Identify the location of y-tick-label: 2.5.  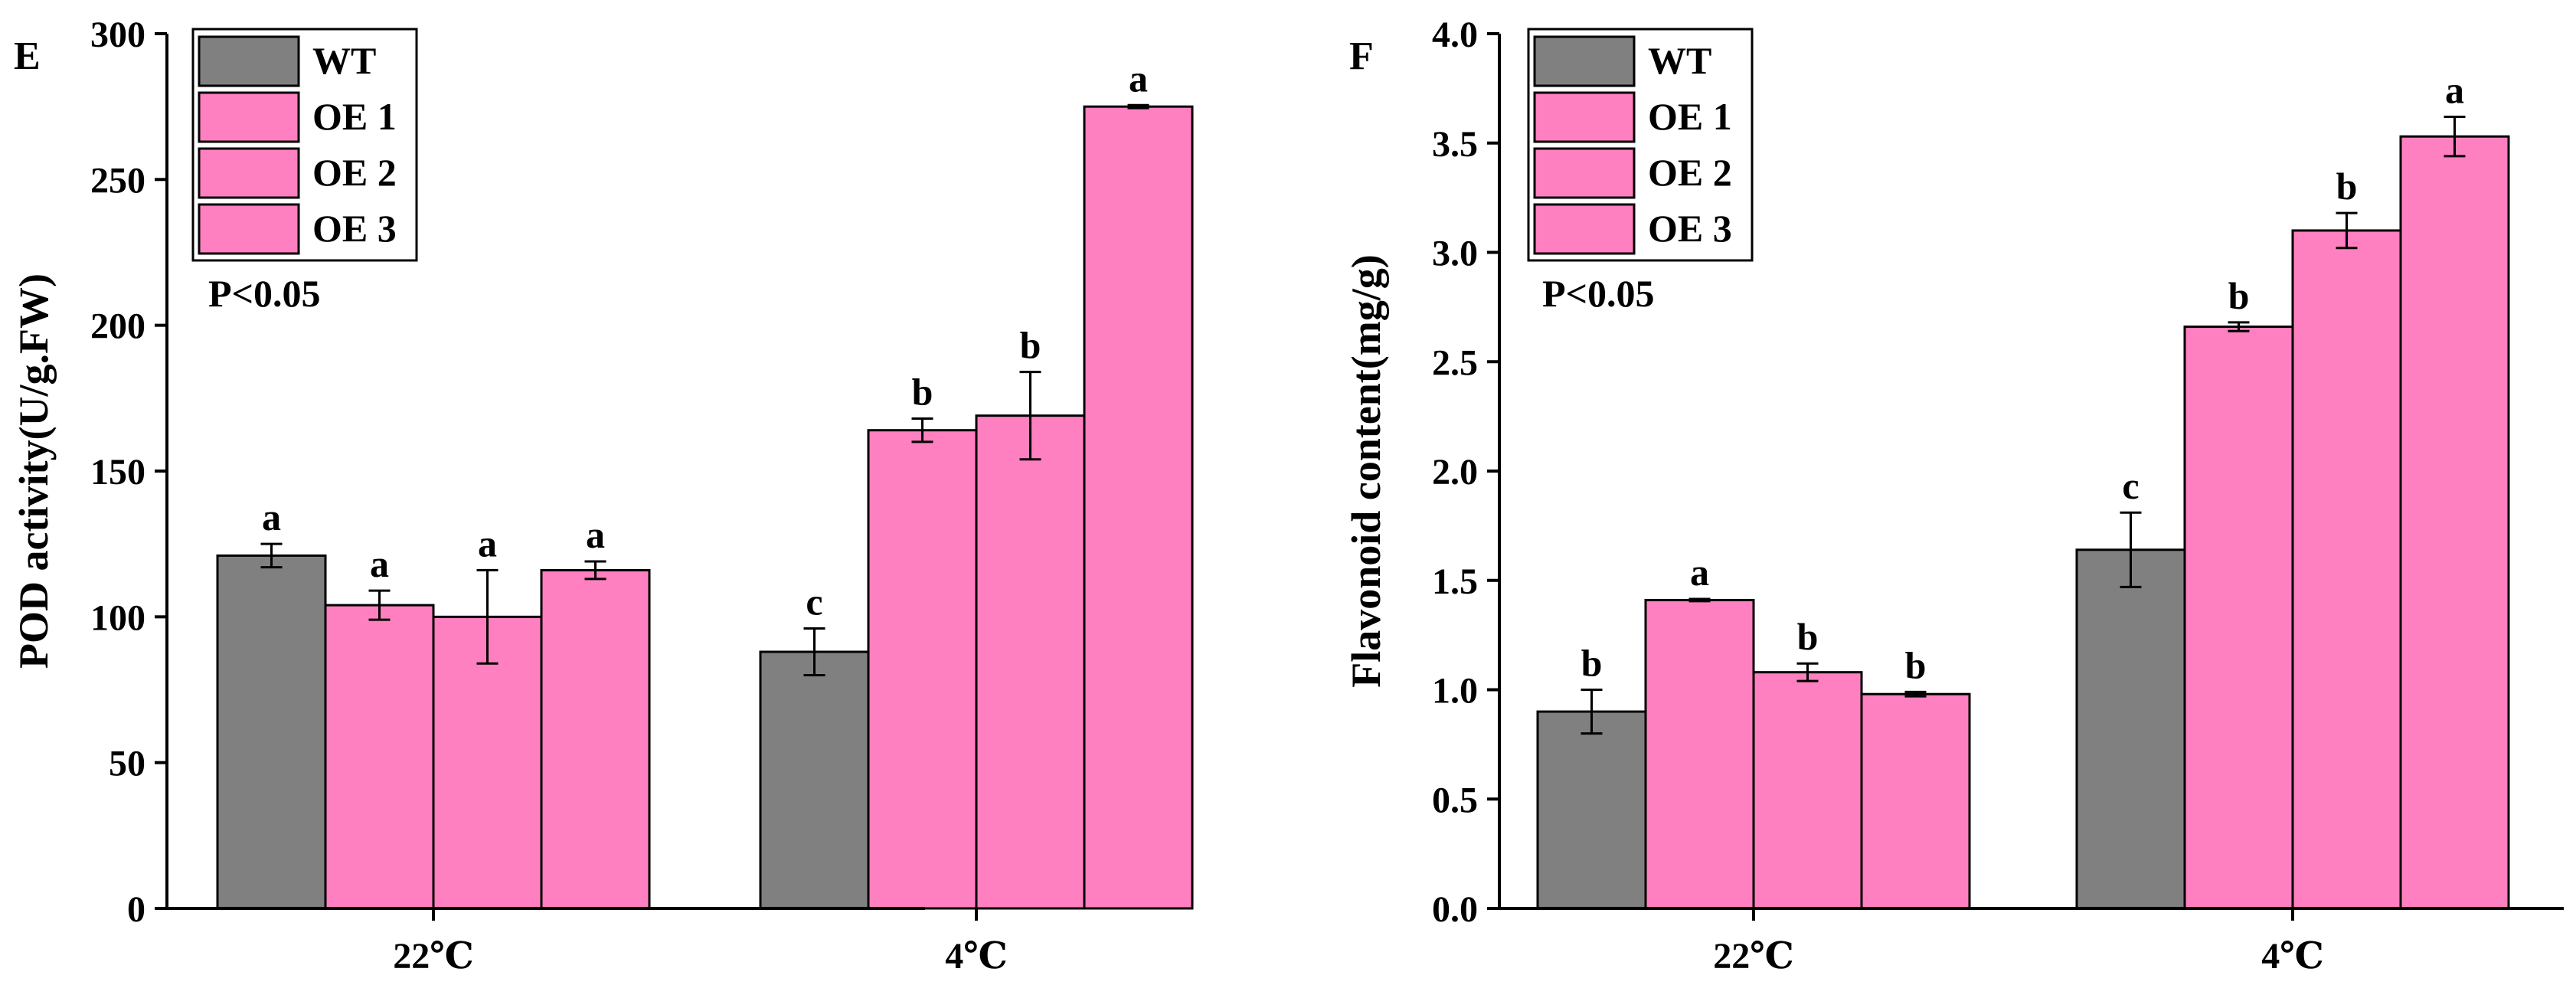
(1455, 362).